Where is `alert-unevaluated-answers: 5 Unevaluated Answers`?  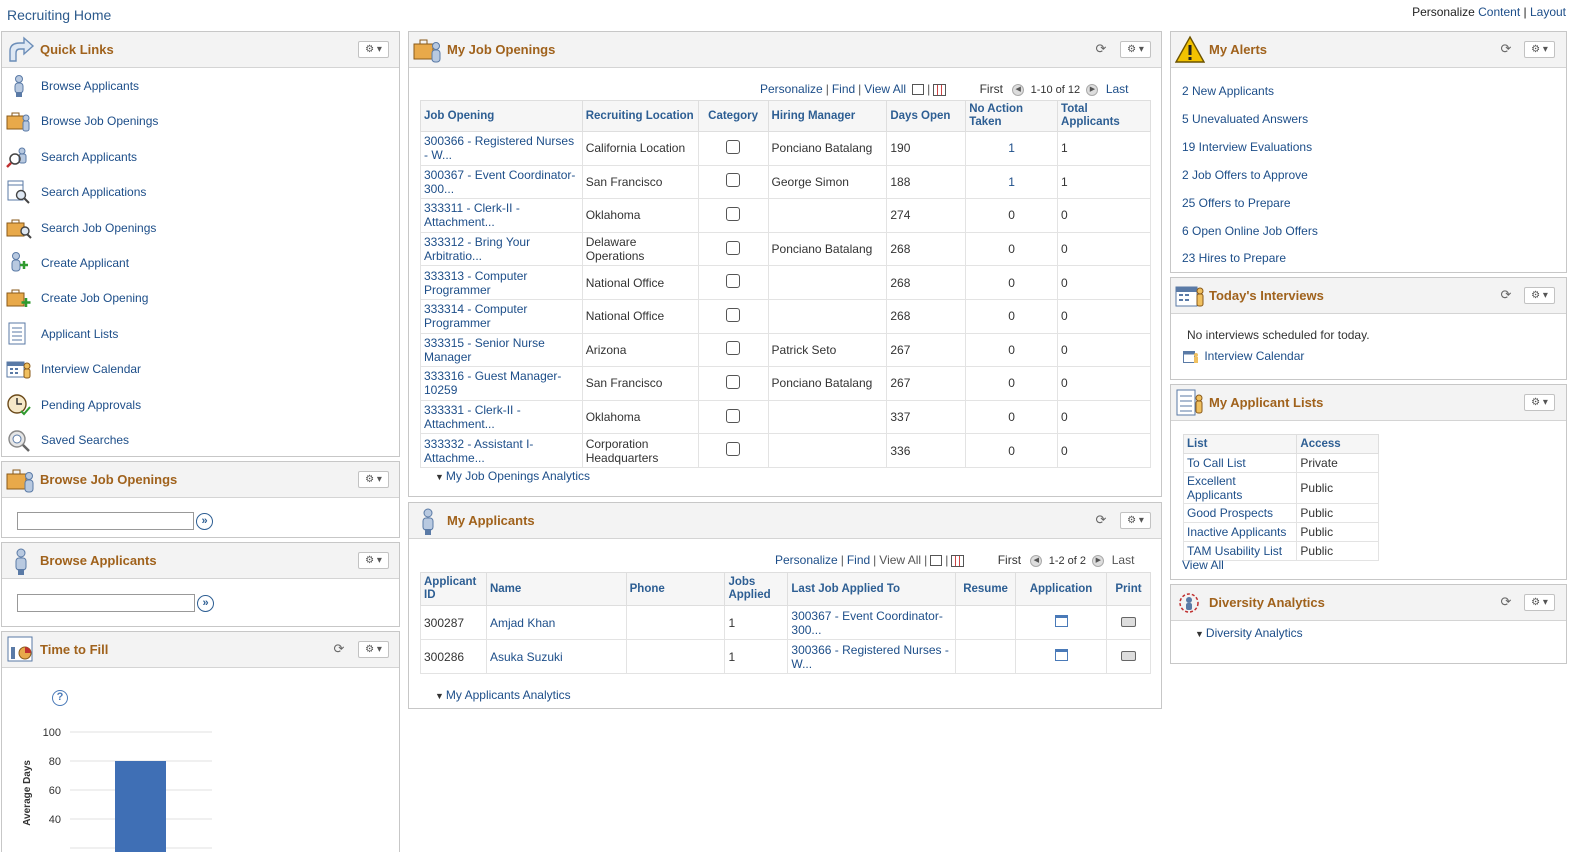 alert-unevaluated-answers: 5 Unevaluated Answers is located at coordinates (1245, 119).